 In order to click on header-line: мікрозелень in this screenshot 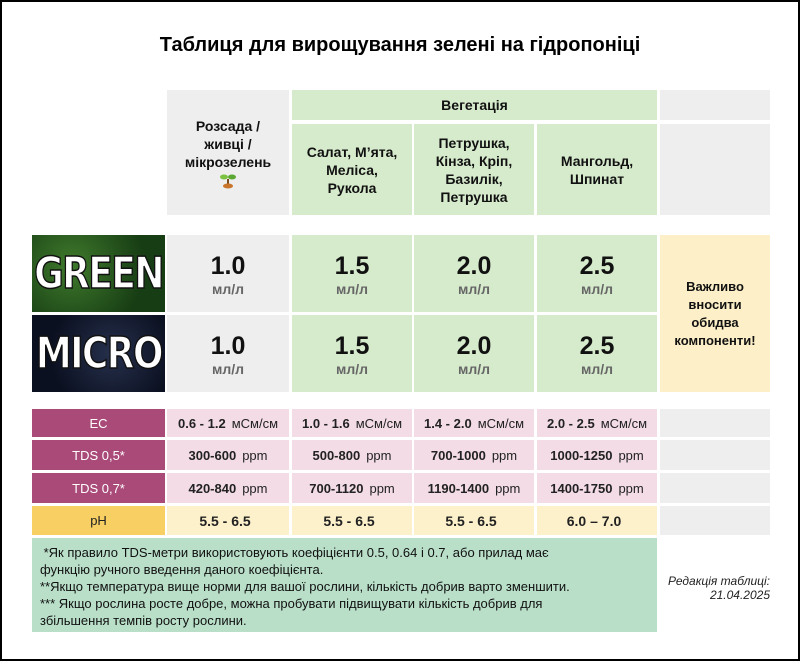, I will do `click(228, 161)`.